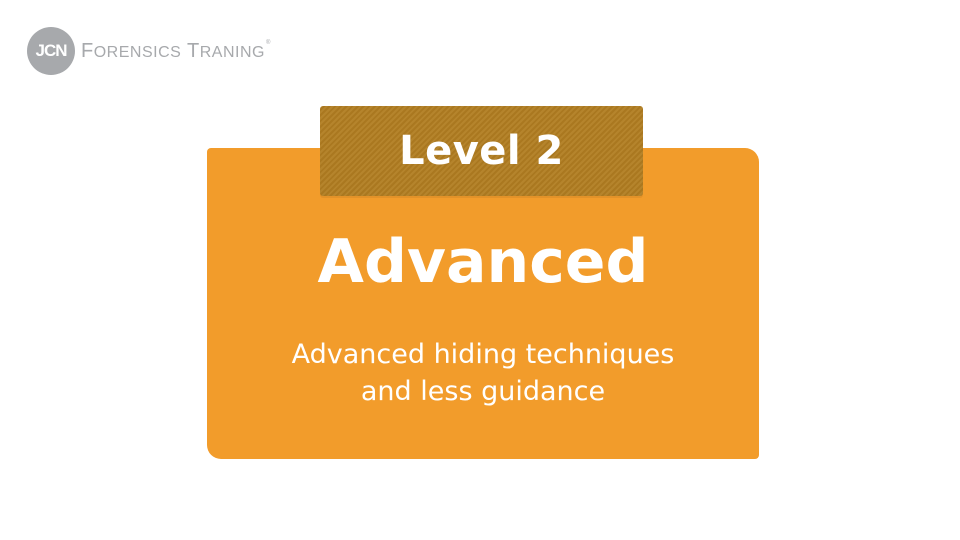 This screenshot has width=960, height=540. I want to click on logo-badge-text: JCN, so click(51, 50).